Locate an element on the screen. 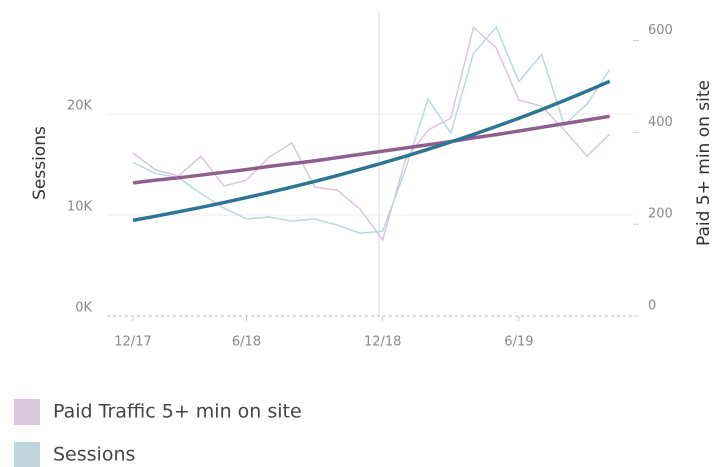  x-tick-label: 12/17 is located at coordinates (132, 342).